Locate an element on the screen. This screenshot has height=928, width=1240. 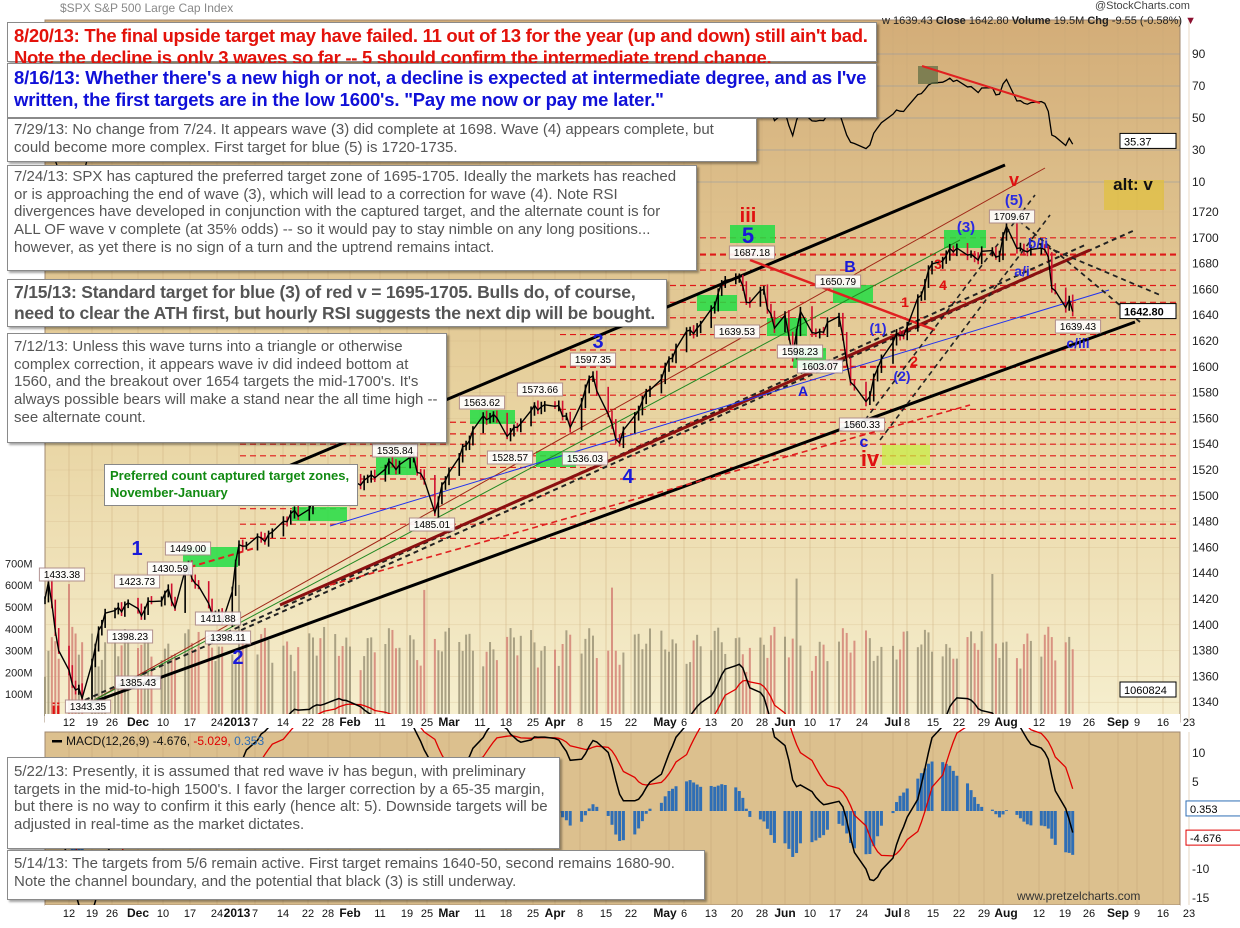
trend-line is located at coordinates (1076, 268).